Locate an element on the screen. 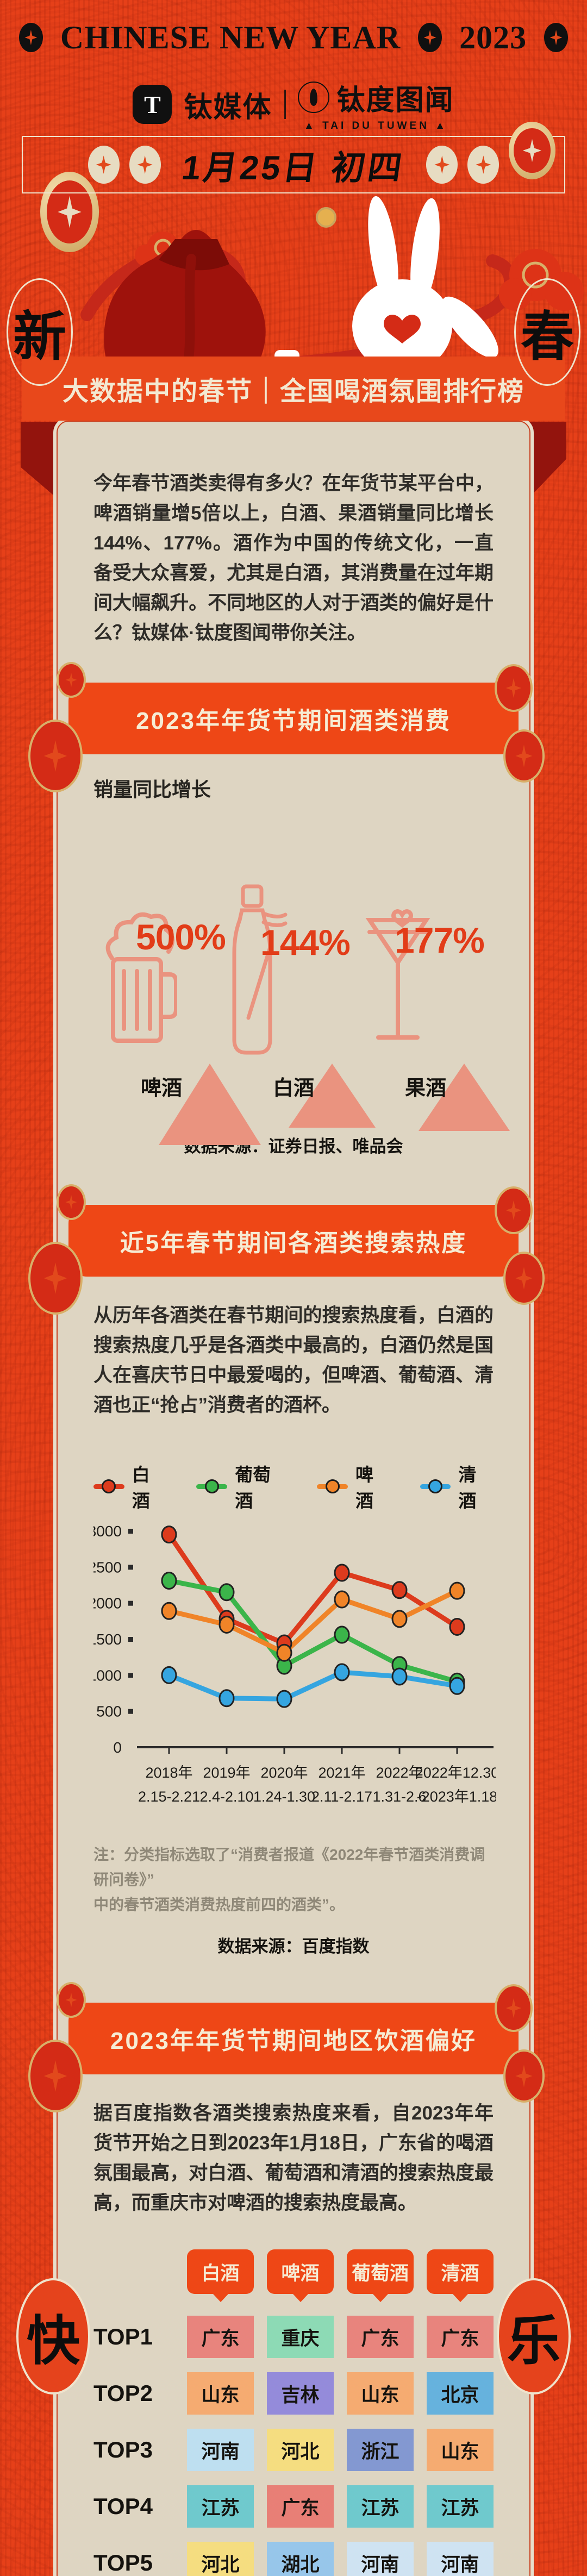 The width and height of the screenshot is (587, 2576). growth-axis-label: 销量同比增长 is located at coordinates (152, 789).